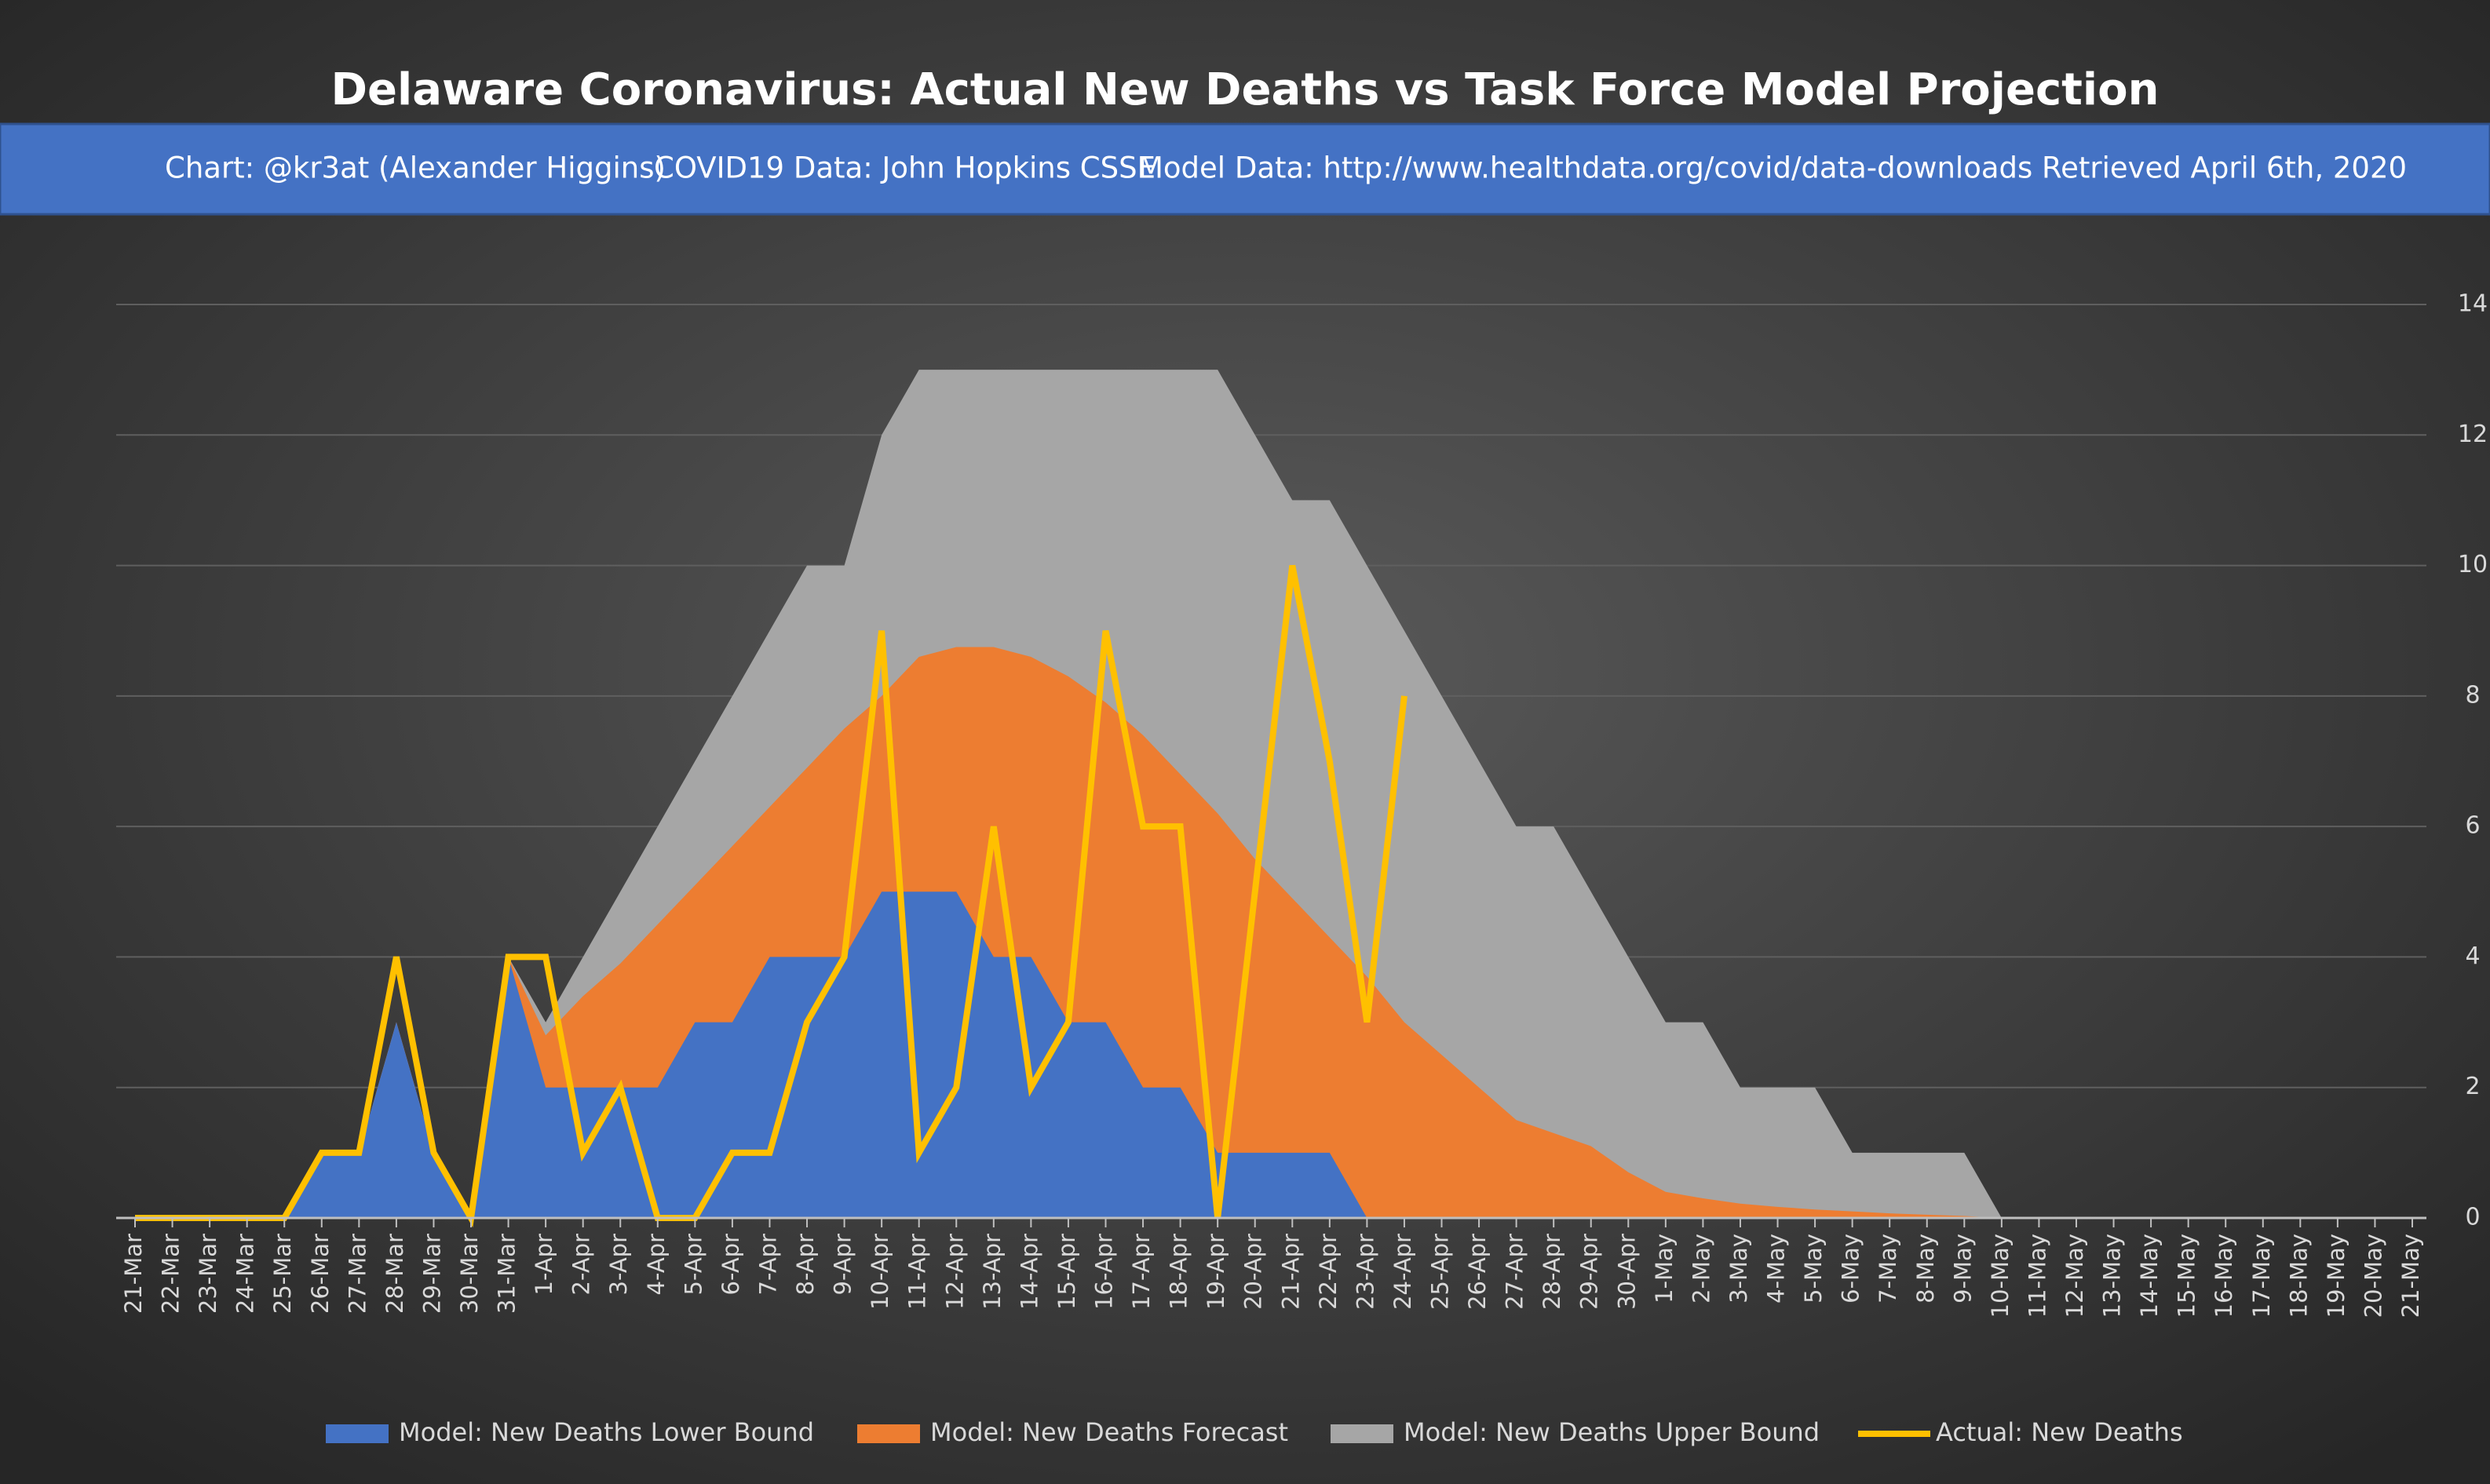 This screenshot has width=2490, height=1484. I want to click on legend-label: Model: New Deaths Upper Bound, so click(1612, 1432).